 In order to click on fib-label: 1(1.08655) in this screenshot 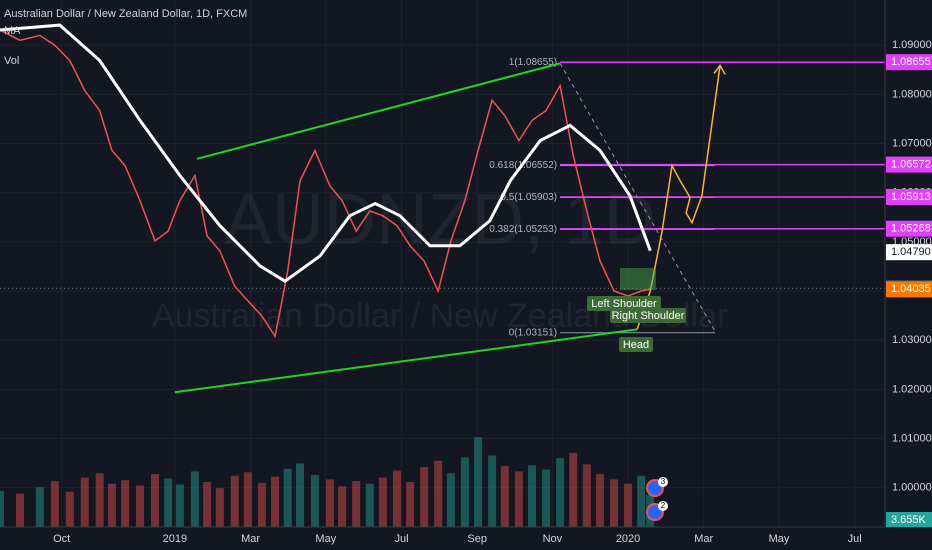, I will do `click(533, 62)`.